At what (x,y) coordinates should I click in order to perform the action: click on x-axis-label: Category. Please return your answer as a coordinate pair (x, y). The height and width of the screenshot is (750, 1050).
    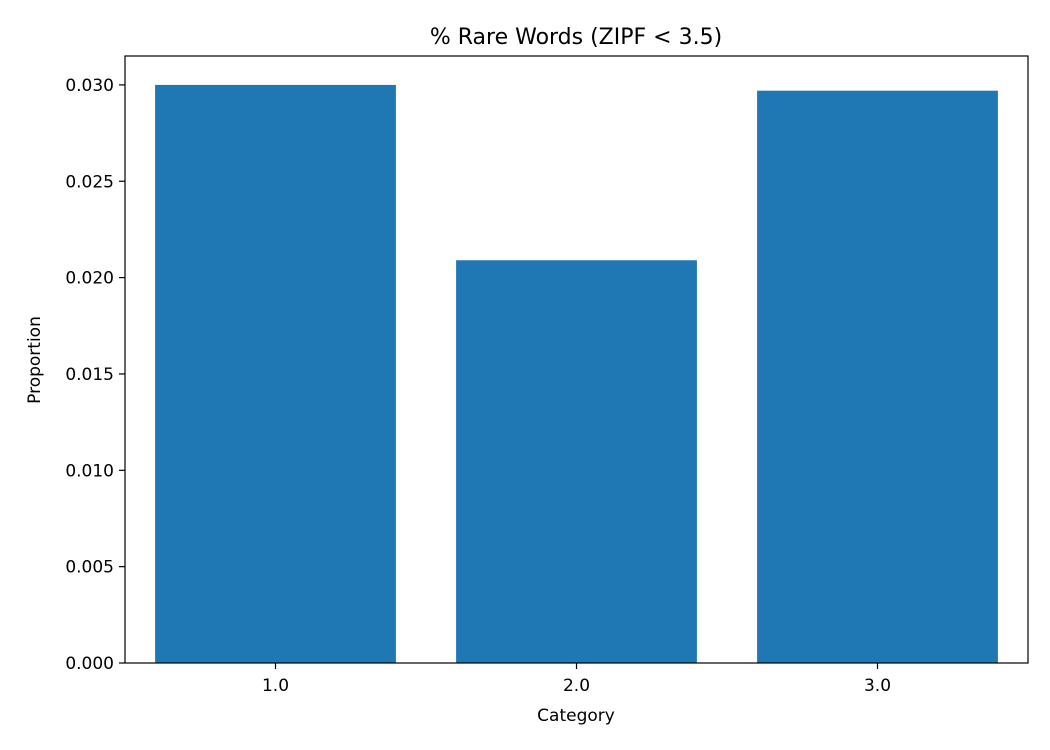
    Looking at the image, I should click on (576, 716).